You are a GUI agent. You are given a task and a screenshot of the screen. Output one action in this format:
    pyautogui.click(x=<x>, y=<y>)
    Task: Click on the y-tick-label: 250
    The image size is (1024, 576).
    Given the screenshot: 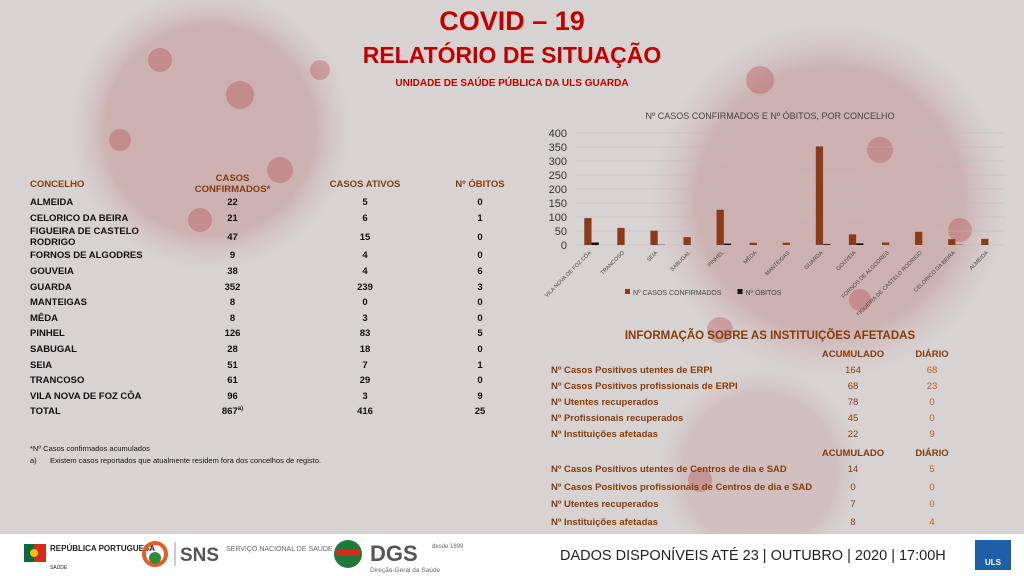 What is the action you would take?
    pyautogui.click(x=558, y=176)
    